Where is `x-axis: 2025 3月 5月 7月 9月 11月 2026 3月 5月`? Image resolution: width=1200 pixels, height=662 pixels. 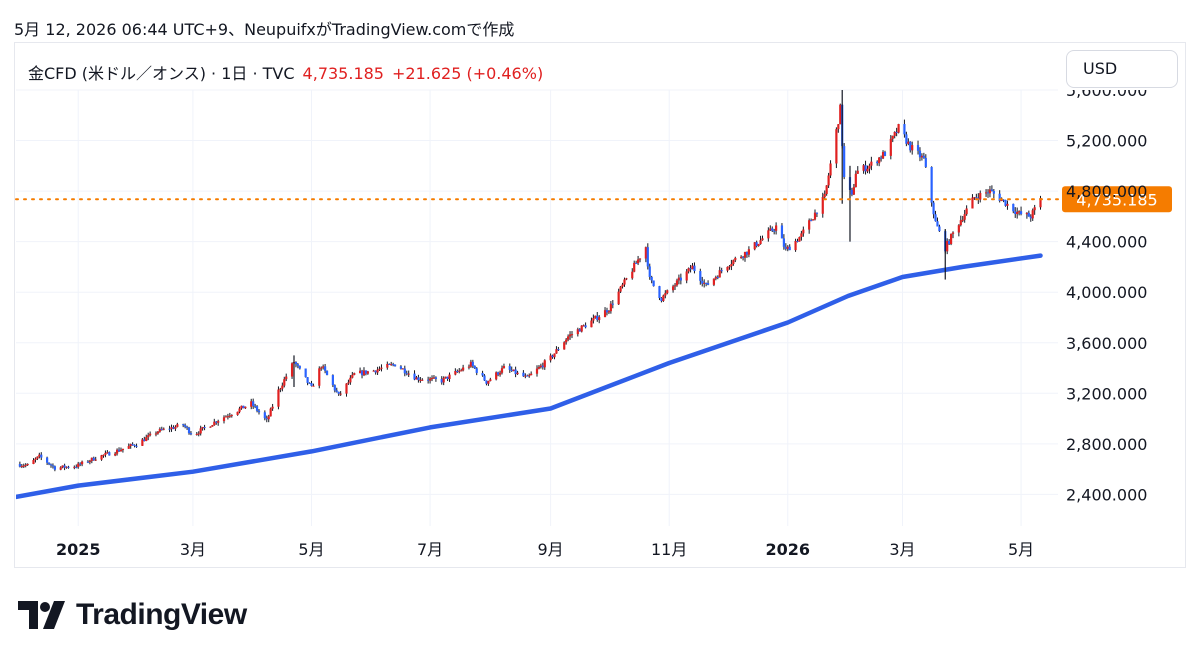
x-axis: 2025 3月 5月 7月 9月 11月 2026 3月 5月 is located at coordinates (545, 549).